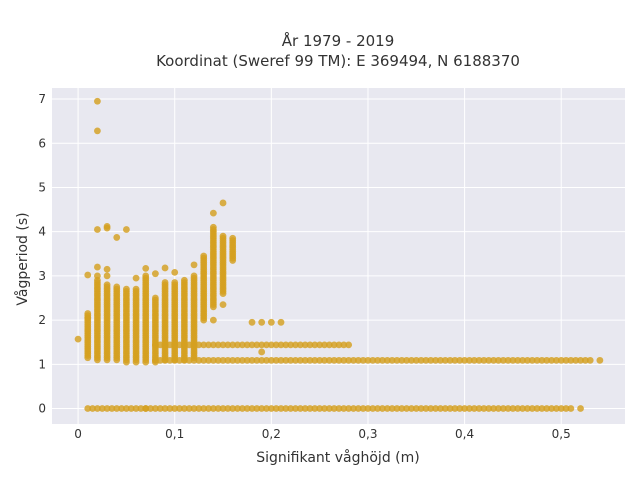 This screenshot has width=640, height=480. What do you see at coordinates (337, 457) in the screenshot?
I see `x-axis-label: Signifikant våghöjd (m)` at bounding box center [337, 457].